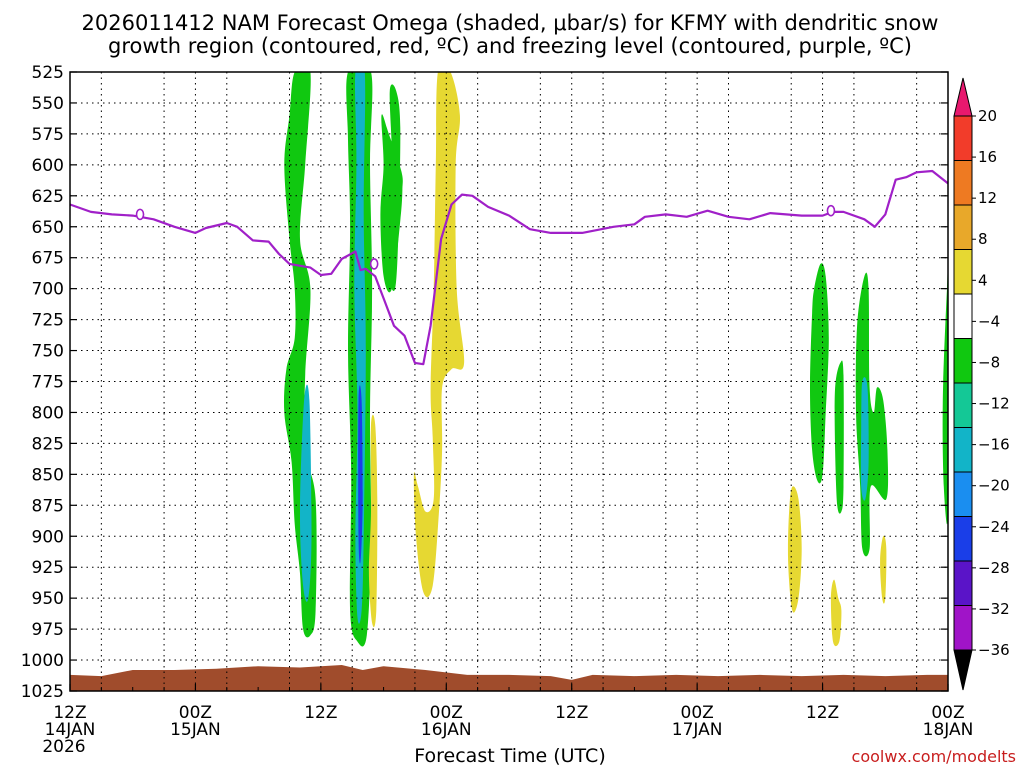 The height and width of the screenshot is (768, 1024). What do you see at coordinates (48, 166) in the screenshot?
I see `y-tick-label: 600` at bounding box center [48, 166].